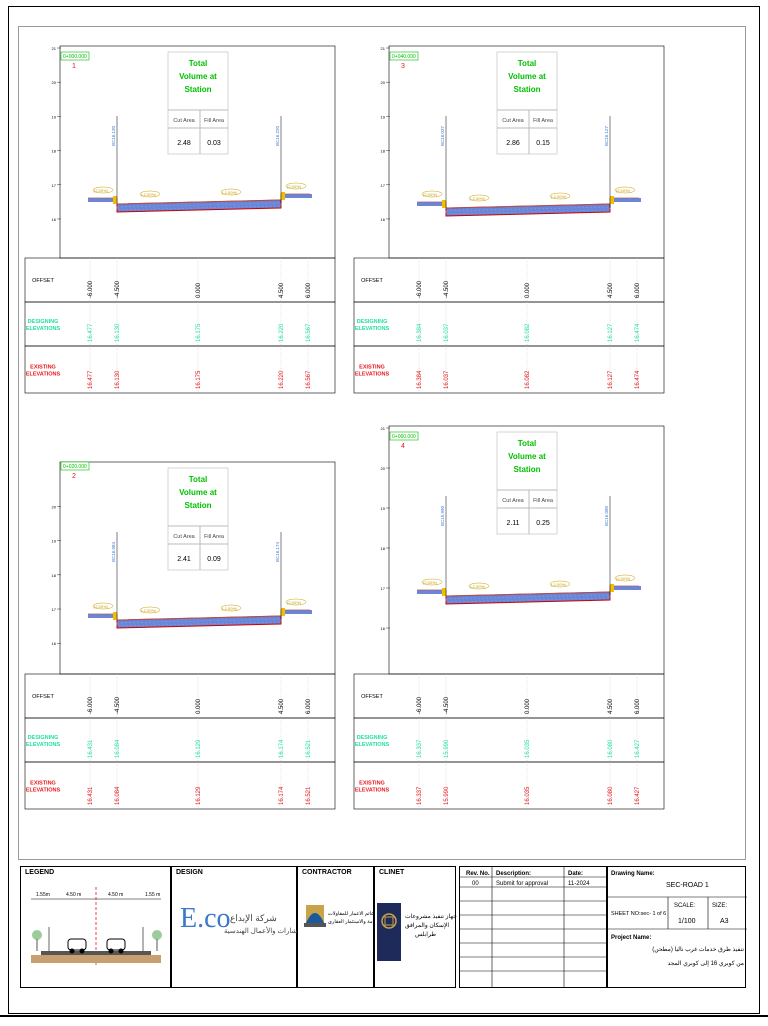 This screenshot has height=1026, width=768. Describe the element at coordinates (611, 379) in the screenshot. I see `existing-value: 16.127` at that location.